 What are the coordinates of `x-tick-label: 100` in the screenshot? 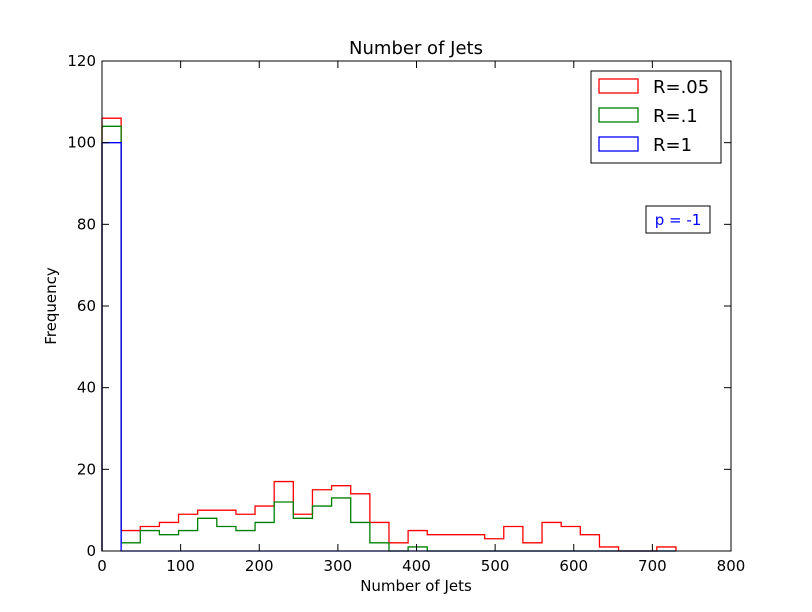 It's located at (180, 566).